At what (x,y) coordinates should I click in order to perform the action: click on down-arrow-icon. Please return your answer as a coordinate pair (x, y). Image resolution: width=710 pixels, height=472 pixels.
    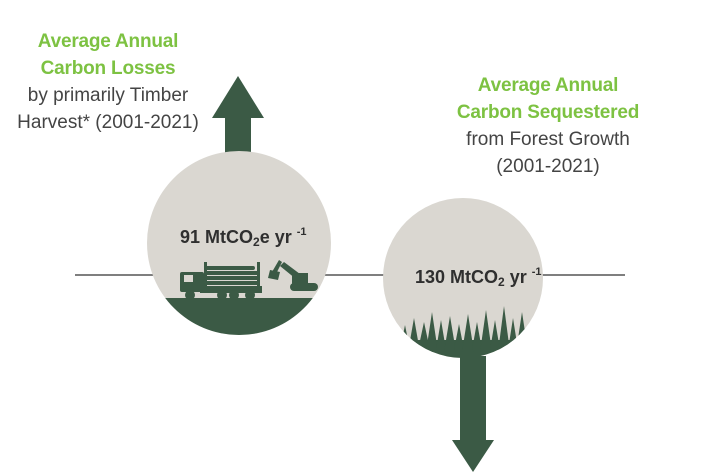
    Looking at the image, I should click on (473, 414).